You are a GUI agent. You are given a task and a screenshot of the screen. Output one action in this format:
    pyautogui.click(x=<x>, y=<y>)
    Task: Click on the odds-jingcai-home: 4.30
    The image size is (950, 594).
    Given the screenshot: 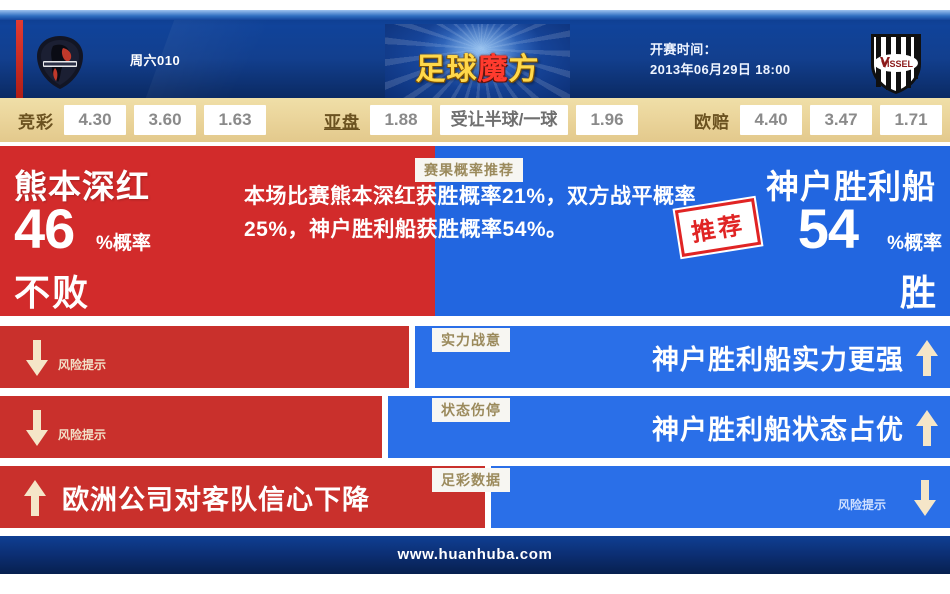 What is the action you would take?
    pyautogui.click(x=95, y=120)
    